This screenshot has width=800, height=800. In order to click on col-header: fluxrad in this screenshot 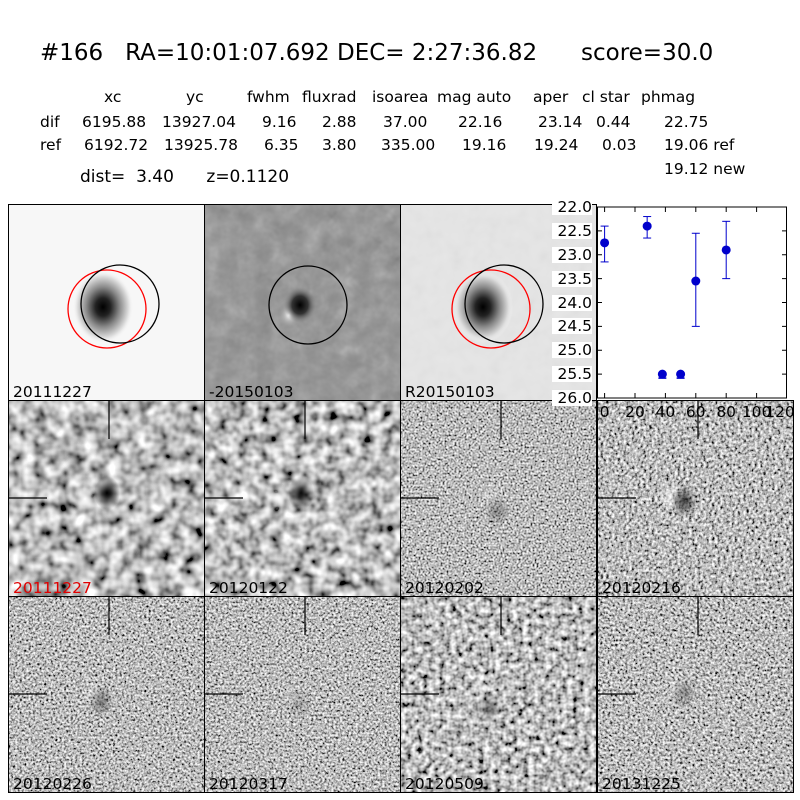, I will do `click(329, 97)`.